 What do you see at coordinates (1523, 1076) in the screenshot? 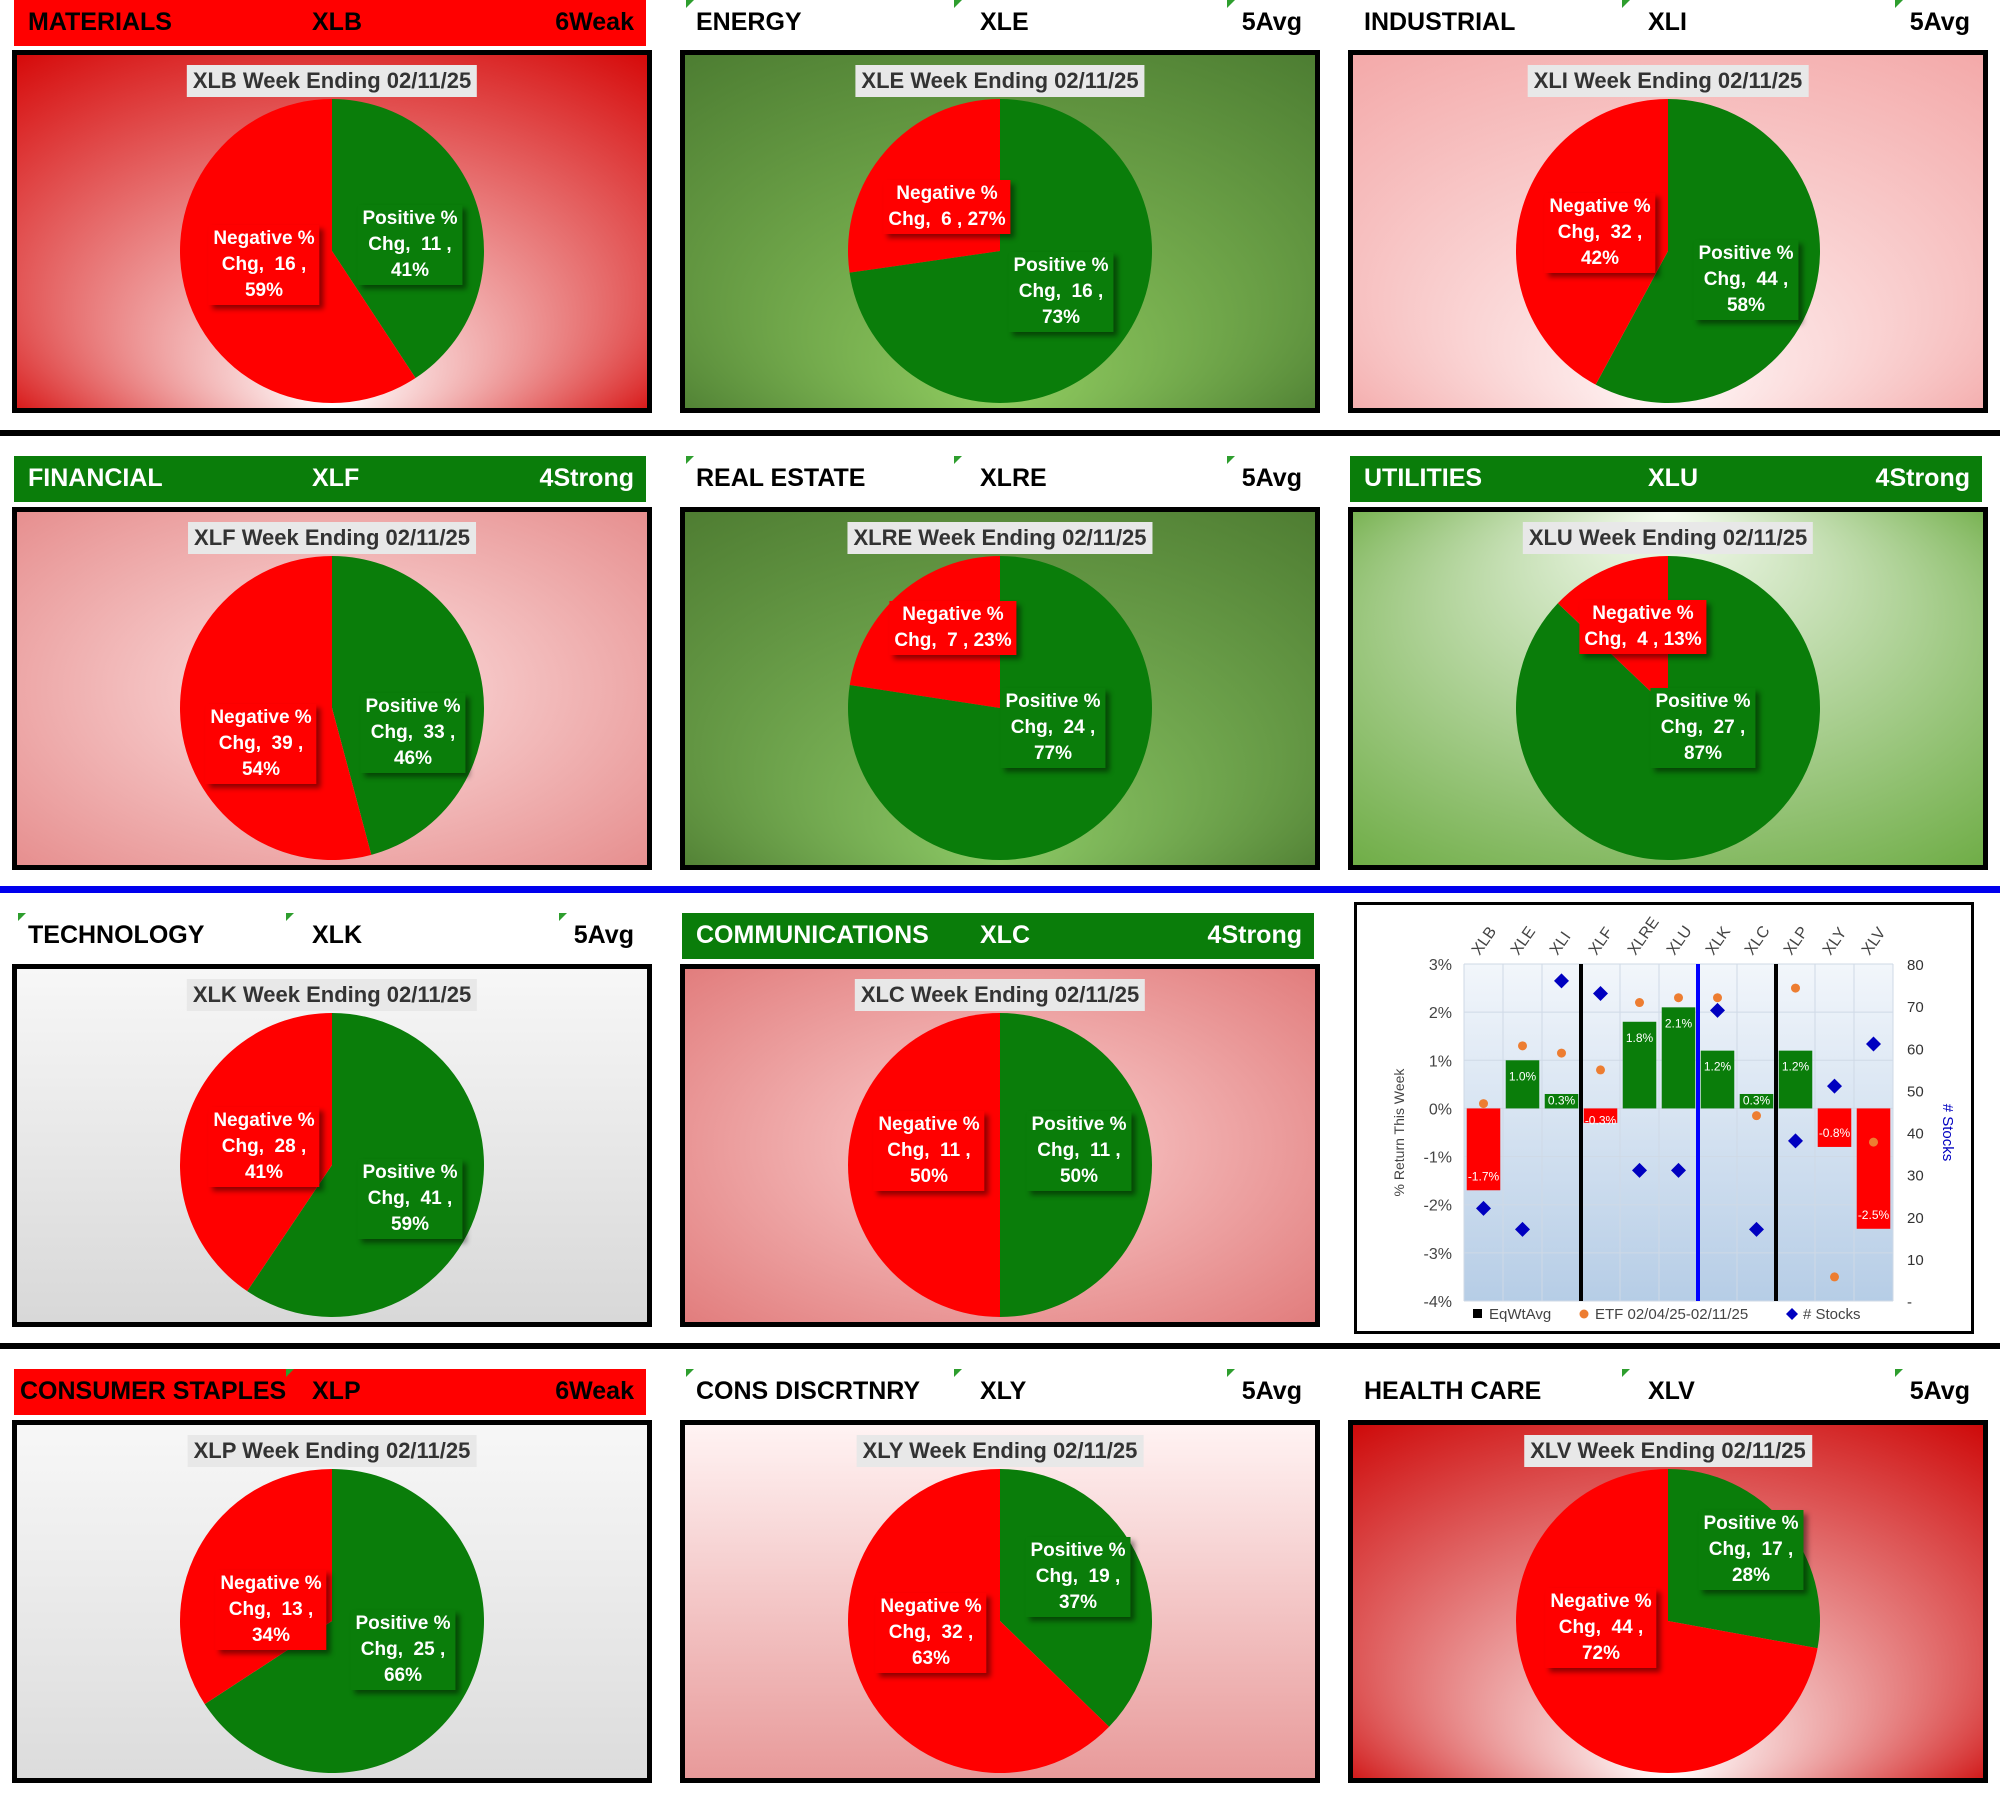
I see `bar-data-label: 1.0%` at bounding box center [1523, 1076].